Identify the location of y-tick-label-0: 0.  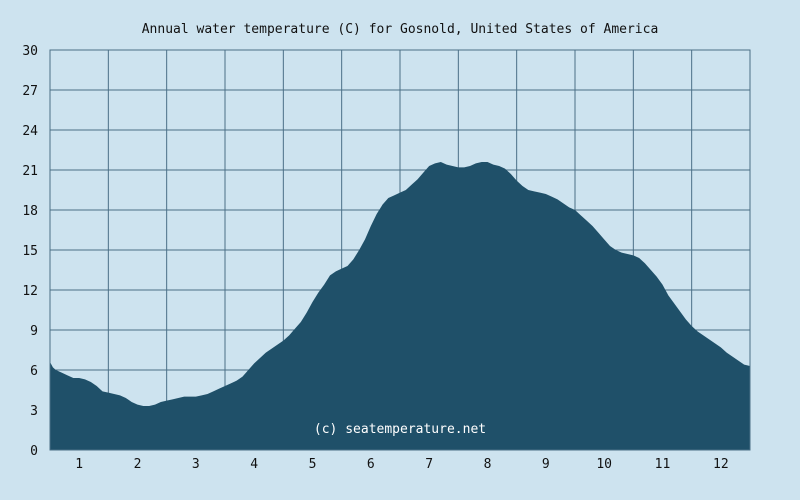
(34, 451).